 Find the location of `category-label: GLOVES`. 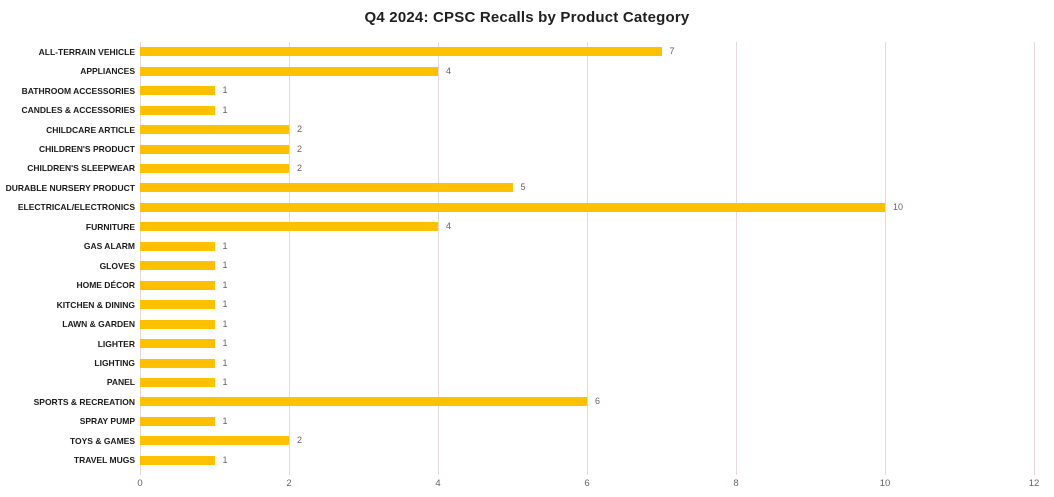

category-label: GLOVES is located at coordinates (117, 265).